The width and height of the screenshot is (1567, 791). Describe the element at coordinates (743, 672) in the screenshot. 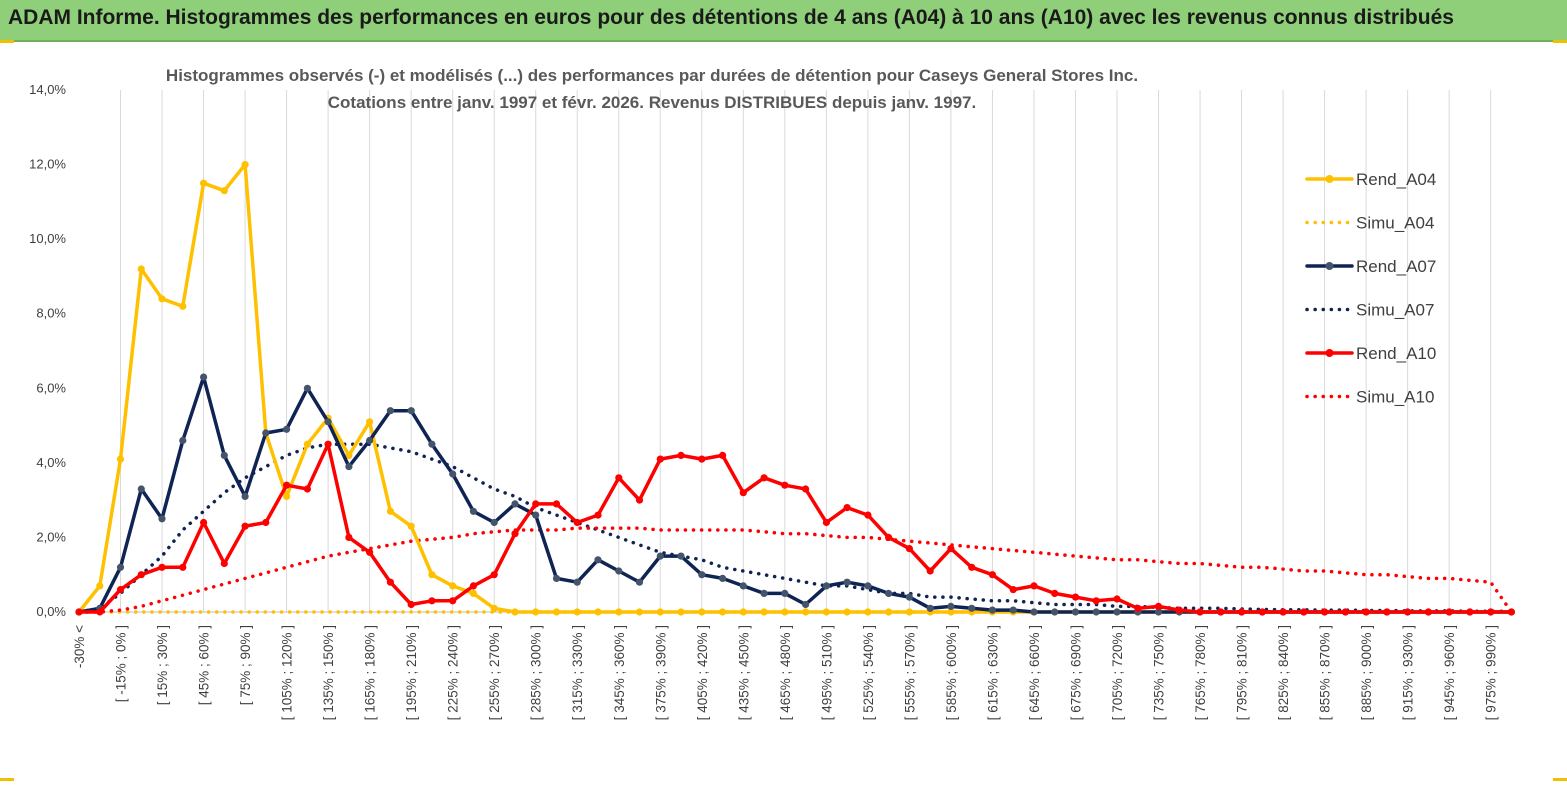

I see `x-tick-label: [ 435% ; 450% ]` at that location.